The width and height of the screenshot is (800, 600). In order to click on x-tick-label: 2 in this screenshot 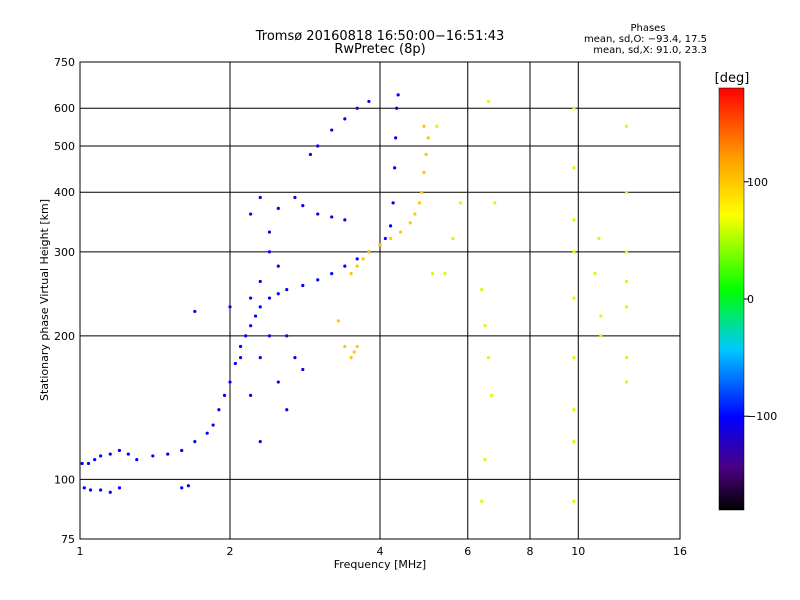, I will do `click(230, 551)`.